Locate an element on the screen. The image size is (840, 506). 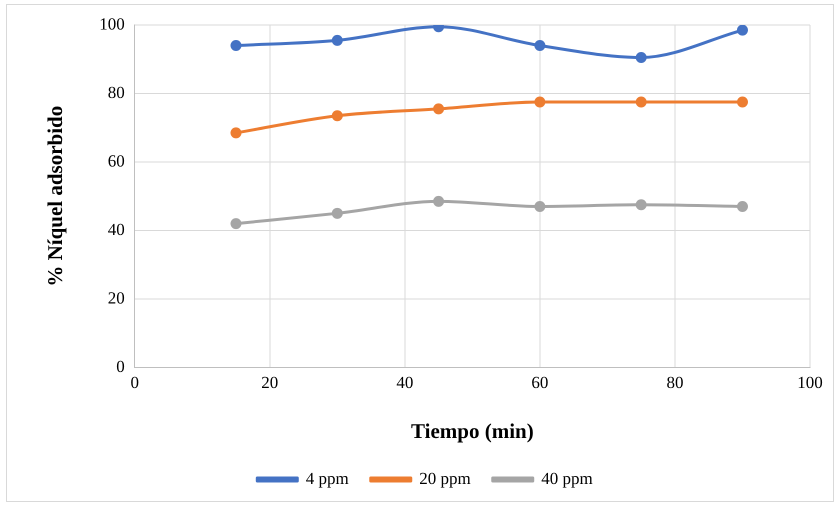
x-tick-label: 60 is located at coordinates (539, 382).